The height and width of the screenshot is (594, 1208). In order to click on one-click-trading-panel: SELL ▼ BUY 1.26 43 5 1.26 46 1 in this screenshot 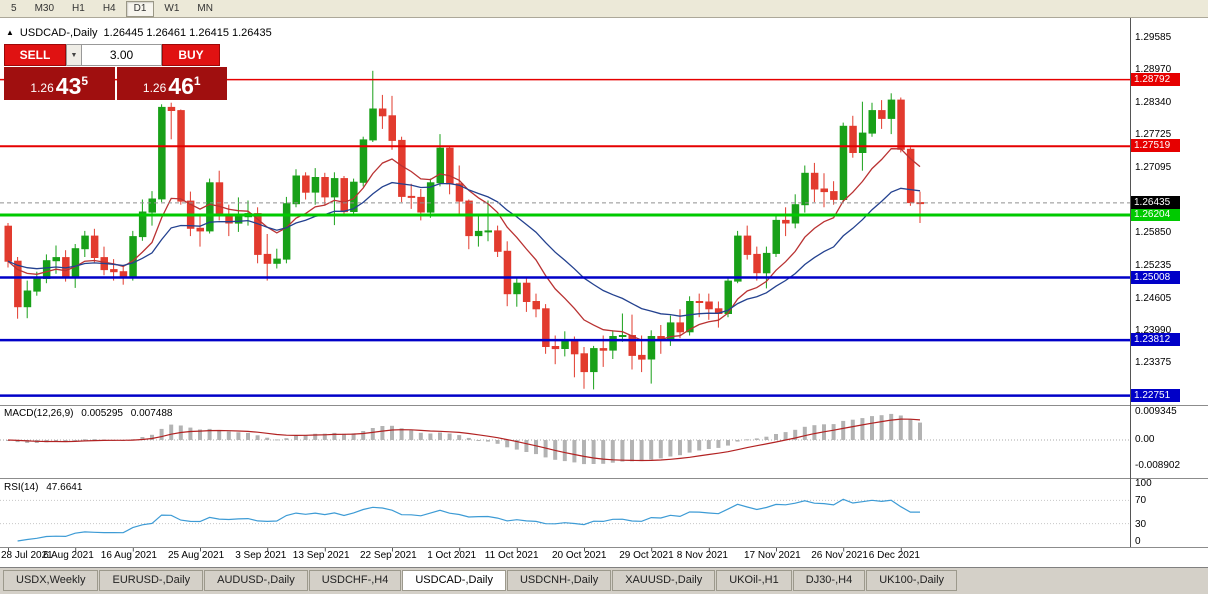, I will do `click(115, 72)`.